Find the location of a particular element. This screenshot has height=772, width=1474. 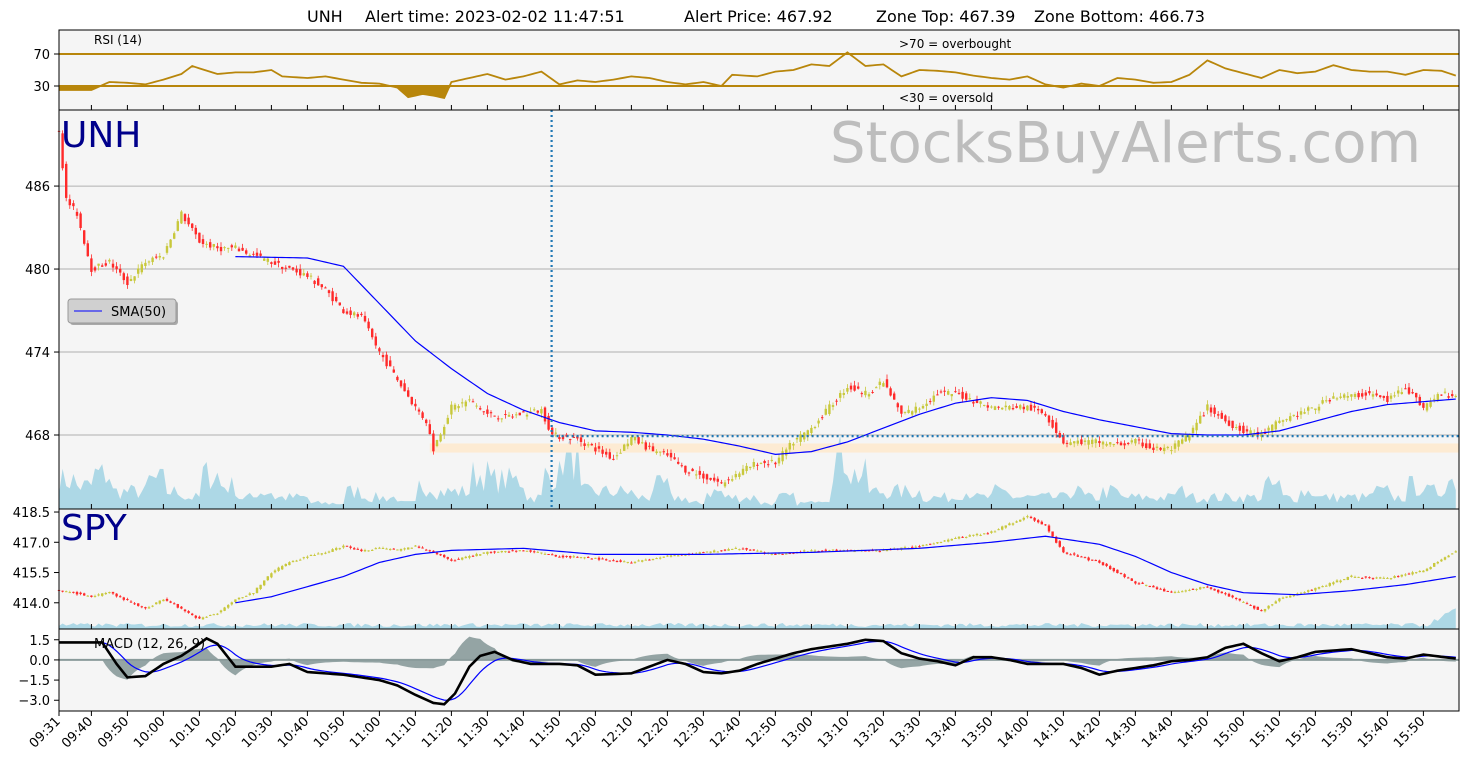

x-tick-label: 11:30 is located at coordinates (473, 732).